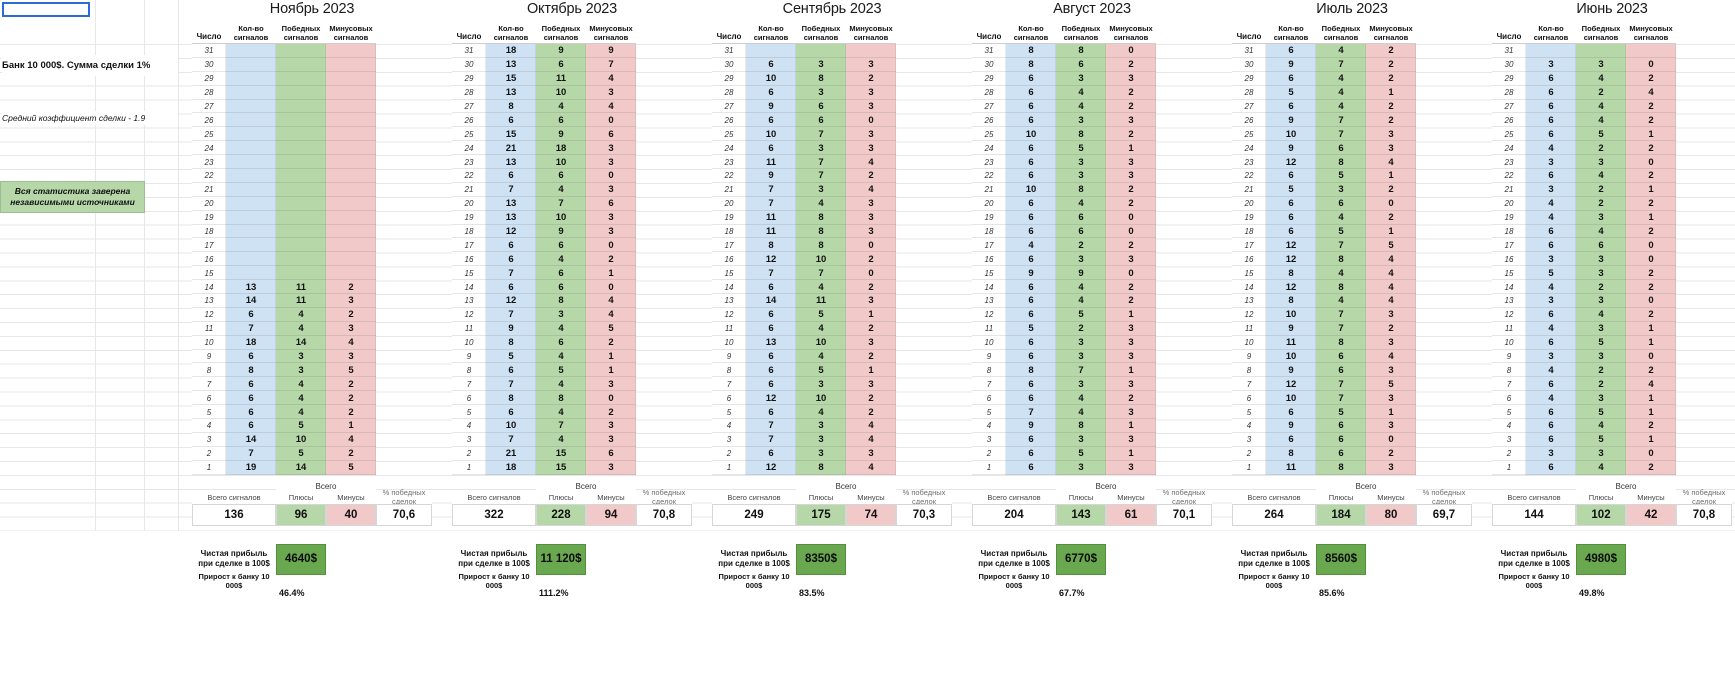 This screenshot has height=674, width=1735. What do you see at coordinates (989, 384) in the screenshot?
I see `cell-day-number: 7` at bounding box center [989, 384].